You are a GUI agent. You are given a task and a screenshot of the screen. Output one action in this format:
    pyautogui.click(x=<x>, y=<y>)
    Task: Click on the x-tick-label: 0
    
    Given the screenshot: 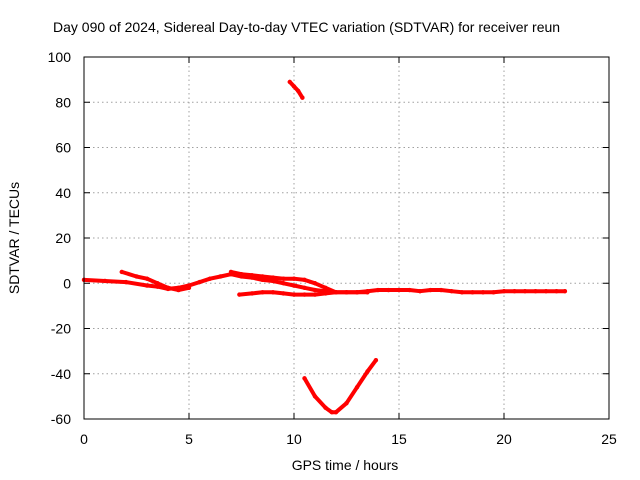 What is the action you would take?
    pyautogui.click(x=84, y=439)
    